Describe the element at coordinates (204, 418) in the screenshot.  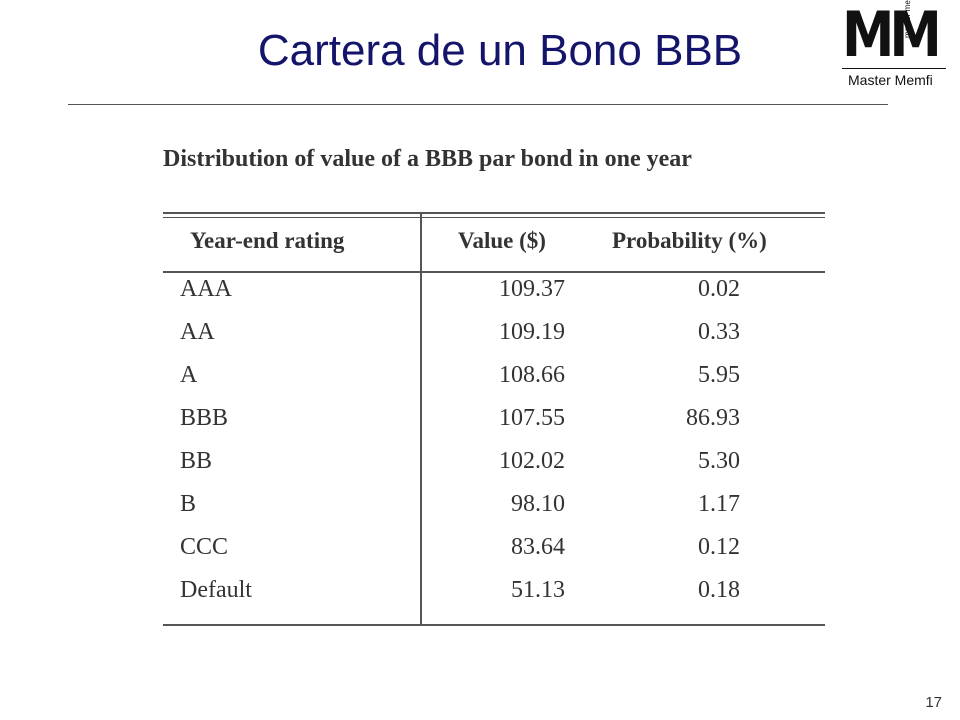
I see `rating-cell: BBB` at that location.